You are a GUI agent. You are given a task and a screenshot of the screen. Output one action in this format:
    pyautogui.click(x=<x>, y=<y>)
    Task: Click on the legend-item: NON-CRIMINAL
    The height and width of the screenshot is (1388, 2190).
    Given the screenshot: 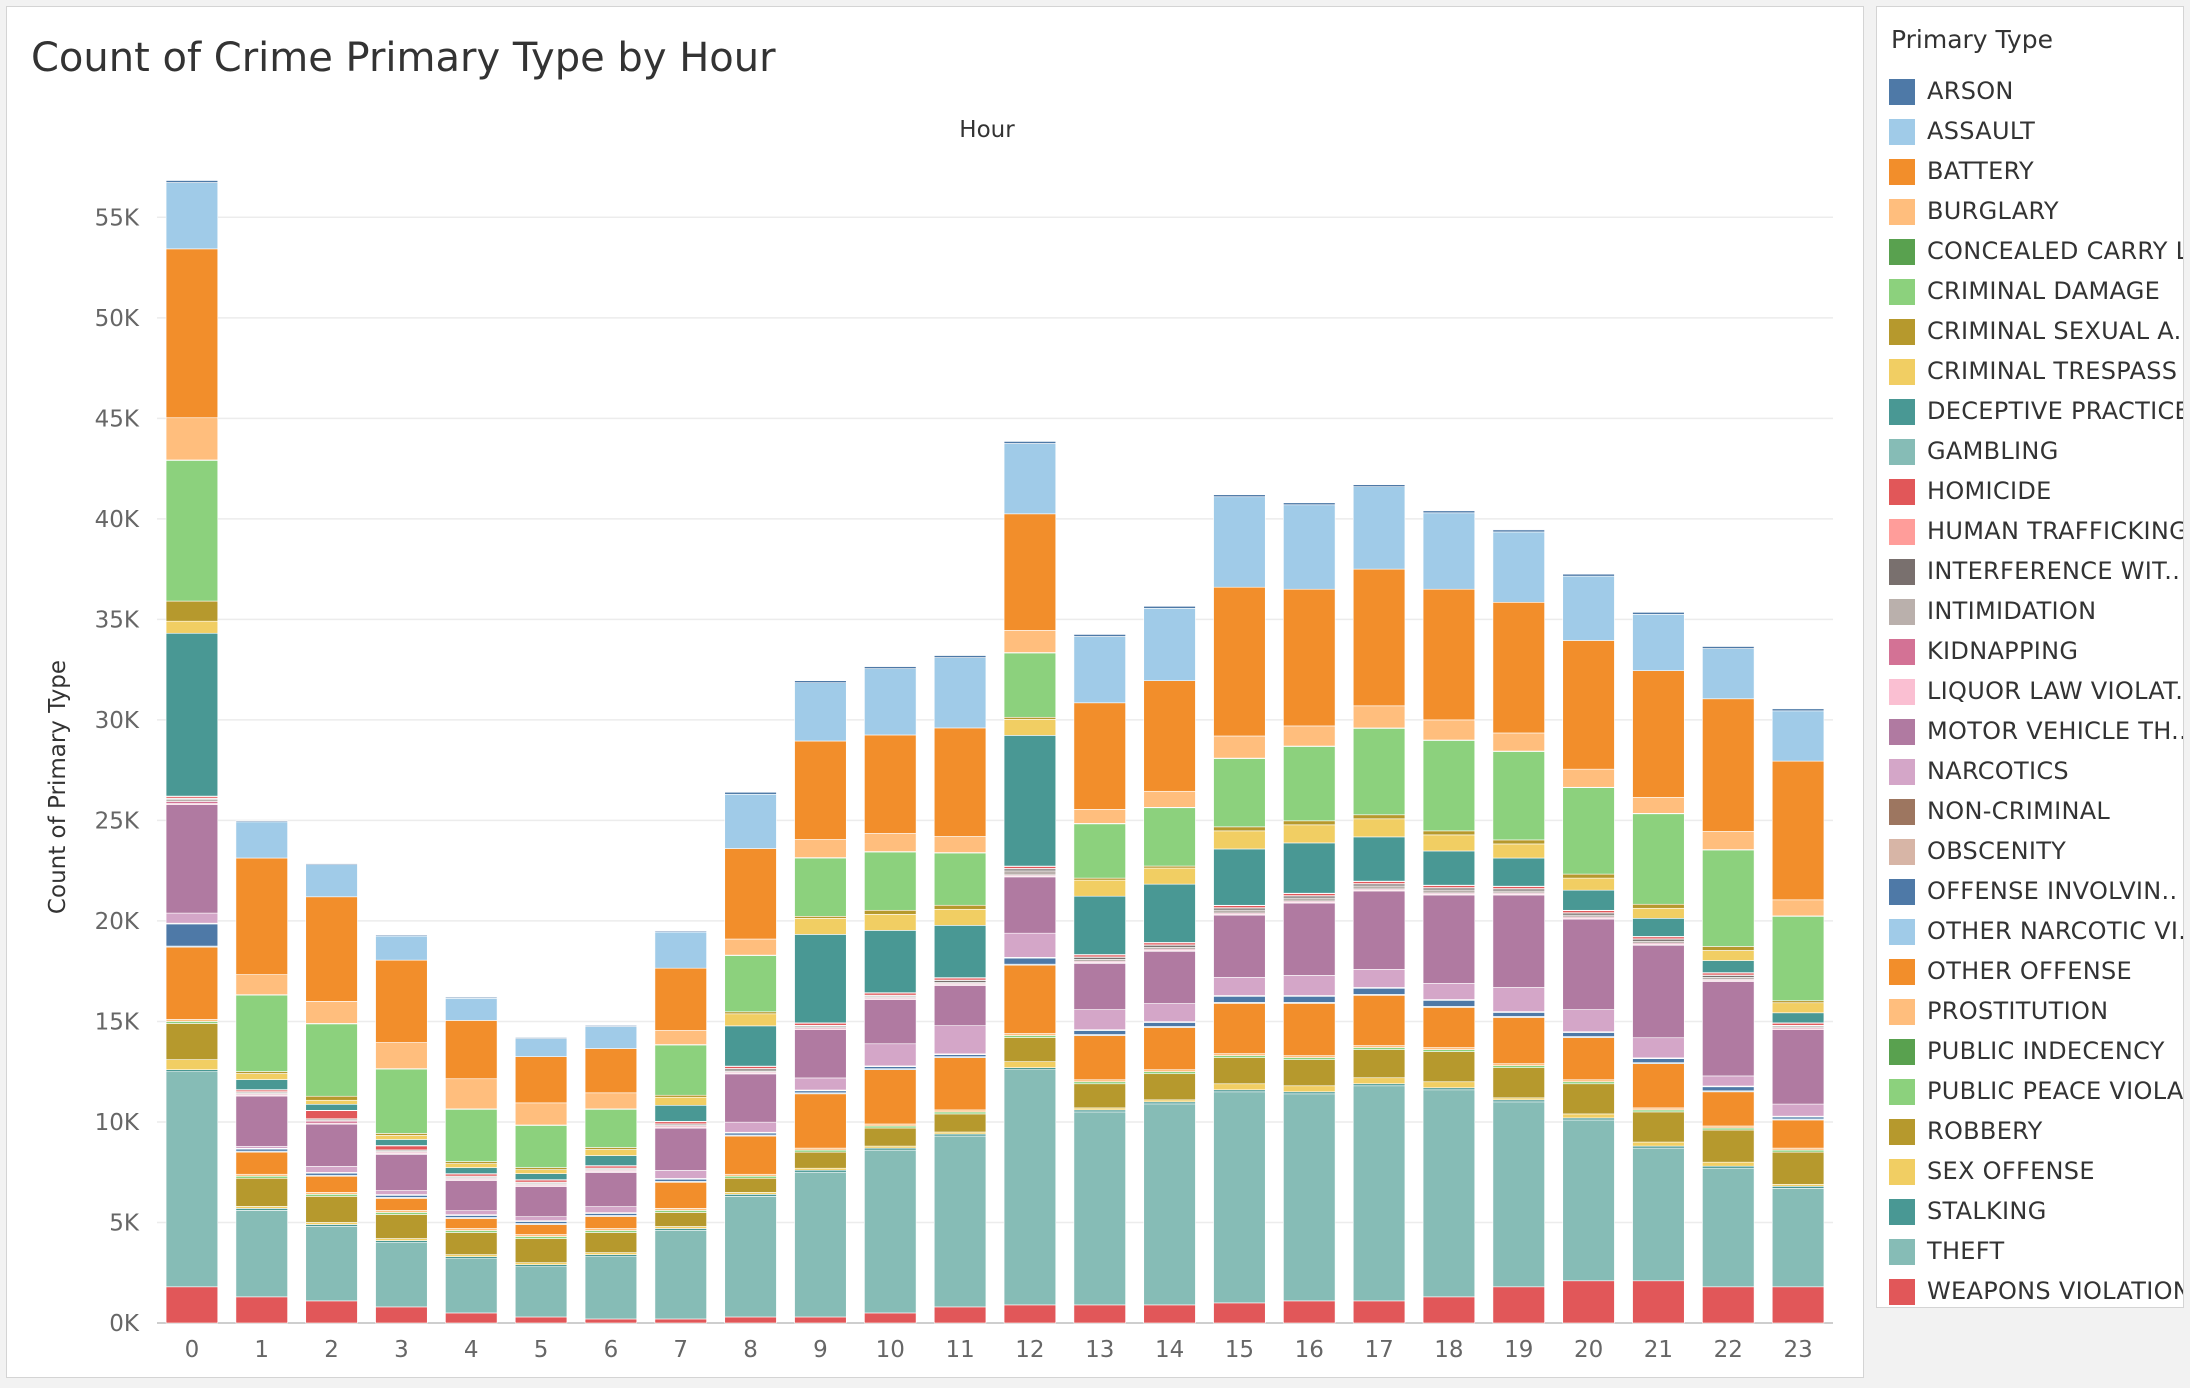 What is the action you would take?
    pyautogui.click(x=2036, y=813)
    